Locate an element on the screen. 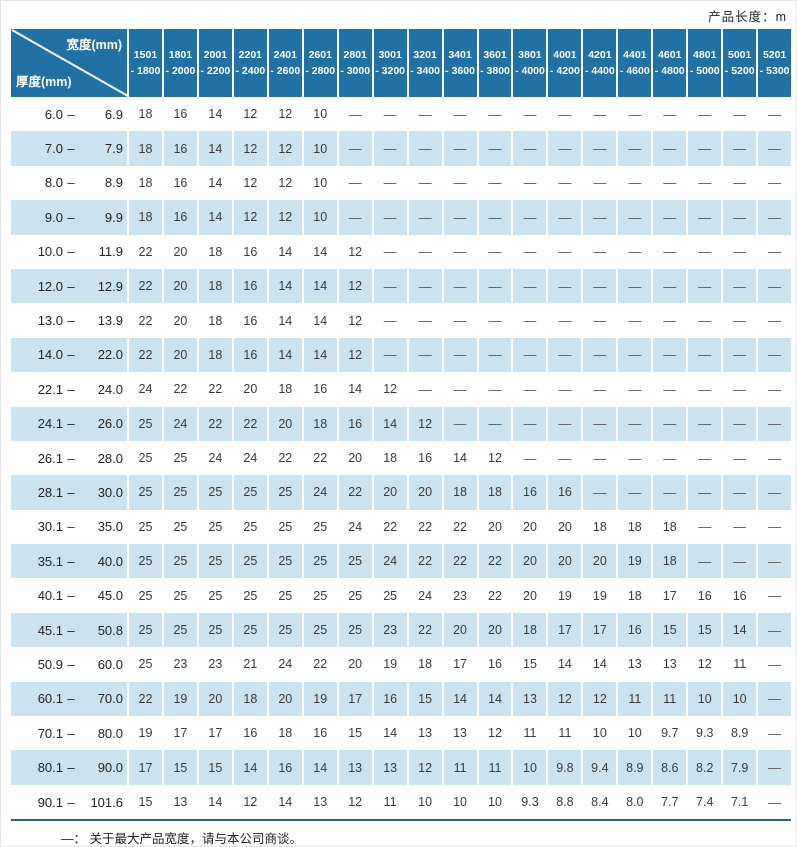  width-range-header-cell: 3401- 3600 is located at coordinates (461, 63).